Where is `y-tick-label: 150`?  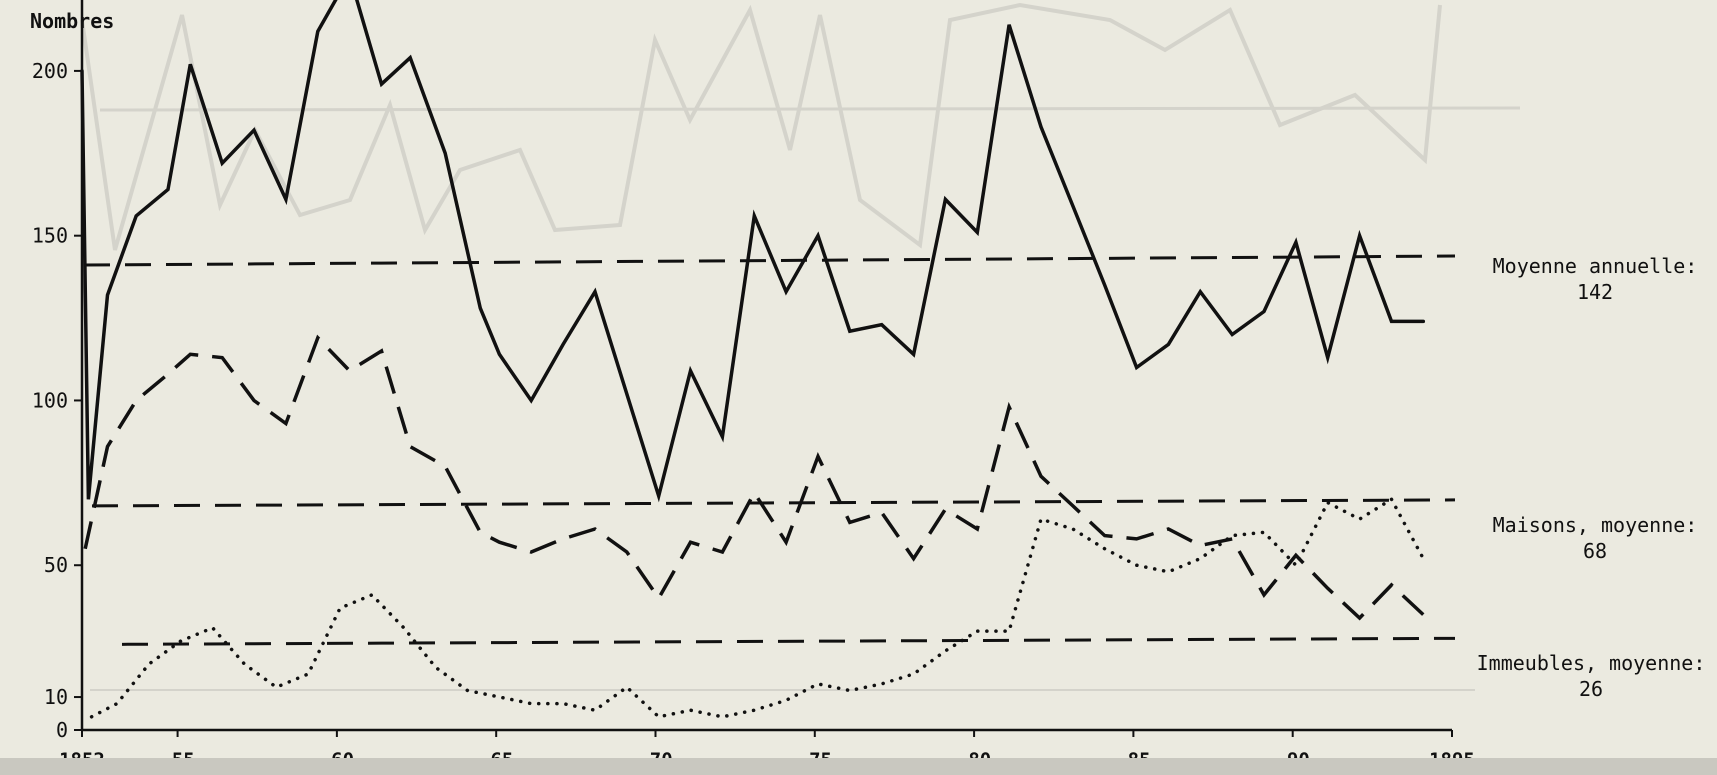
y-tick-label: 150 is located at coordinates (50, 236).